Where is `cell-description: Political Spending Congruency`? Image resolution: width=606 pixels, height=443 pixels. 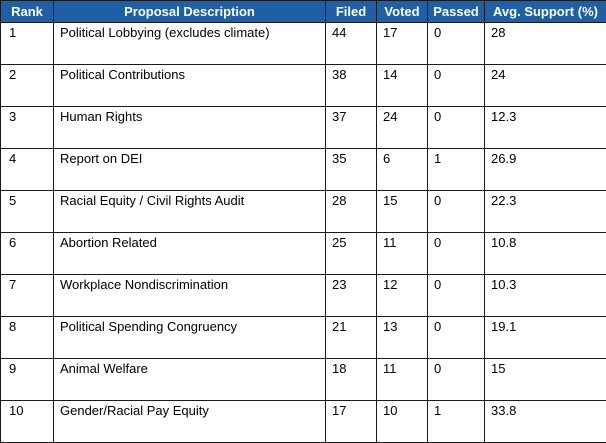
cell-description: Political Spending Congruency is located at coordinates (190, 338).